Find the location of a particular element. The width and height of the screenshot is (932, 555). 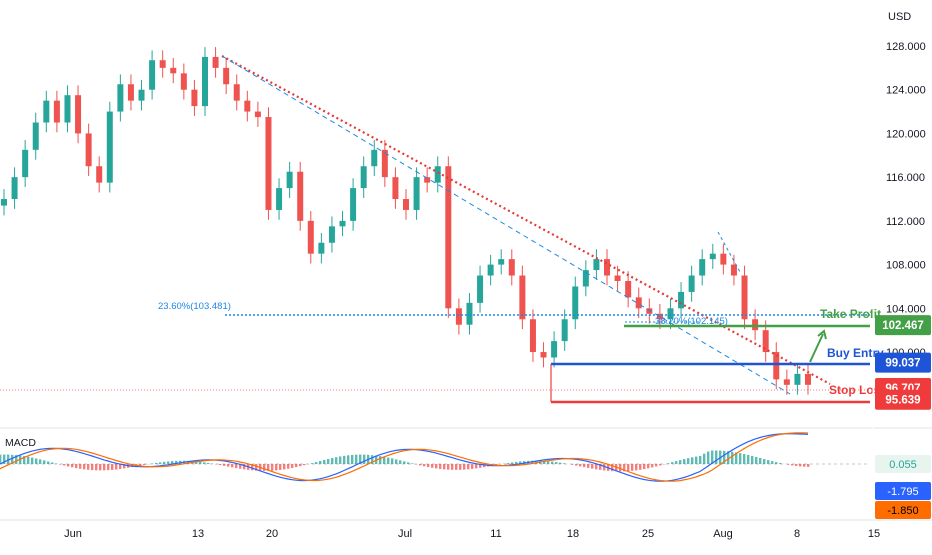

price-tick-label: 108.000 is located at coordinates (906, 266).